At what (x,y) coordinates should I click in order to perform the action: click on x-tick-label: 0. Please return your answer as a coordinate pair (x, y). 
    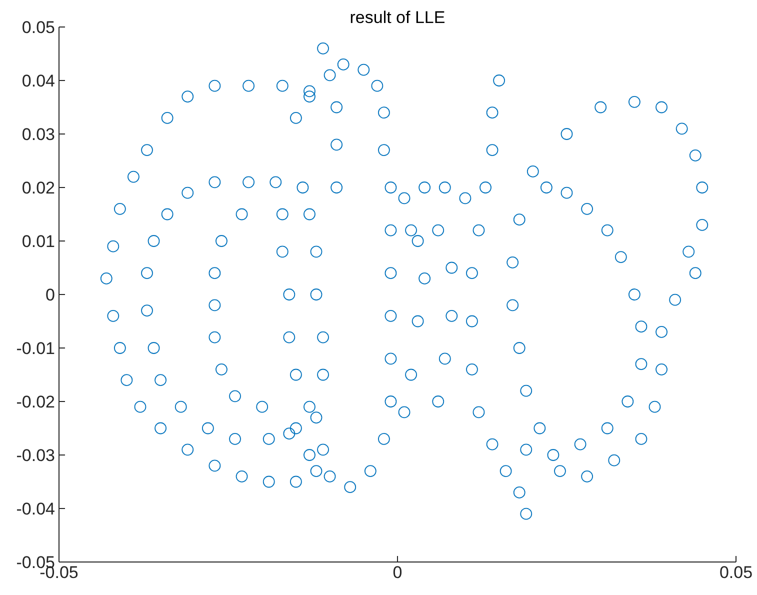
    Looking at the image, I should click on (397, 572).